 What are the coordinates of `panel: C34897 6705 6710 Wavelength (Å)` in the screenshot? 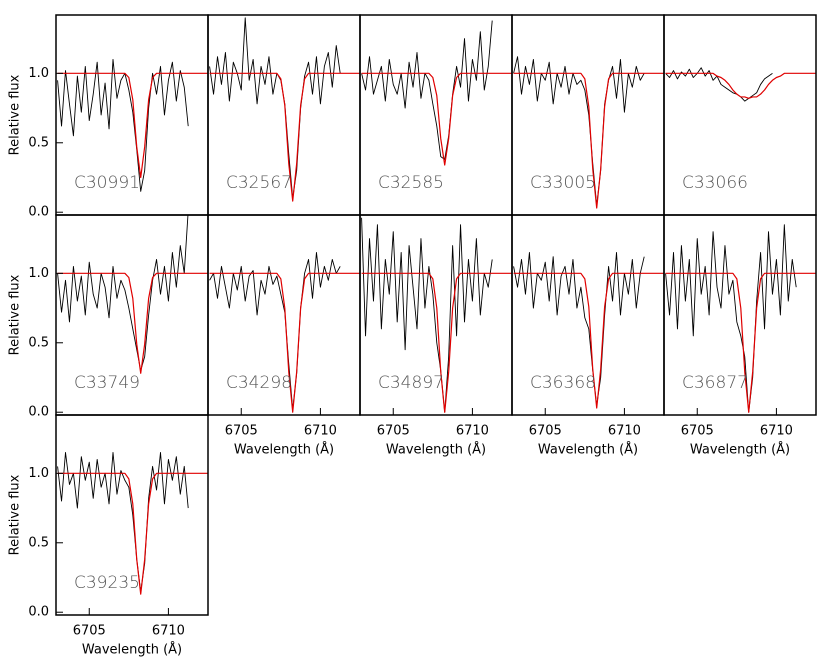 It's located at (436, 336).